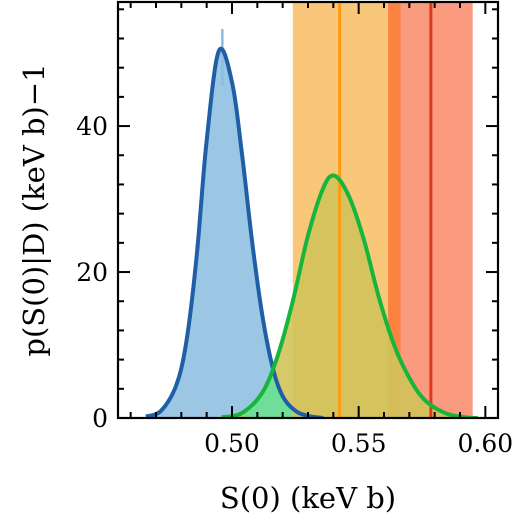  I want to click on y-tick-label: 20, so click(92, 272).